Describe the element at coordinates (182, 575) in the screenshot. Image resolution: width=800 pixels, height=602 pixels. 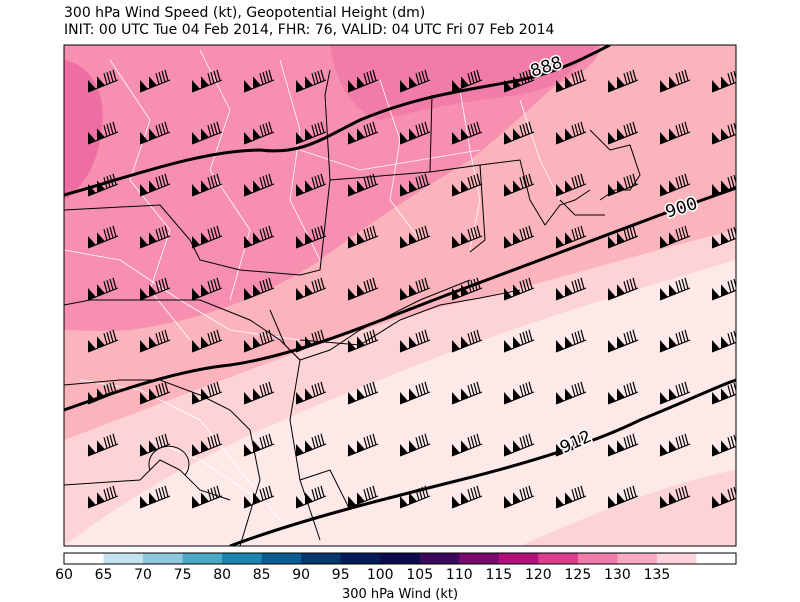
I see `colorbar-tick-label: 75` at that location.